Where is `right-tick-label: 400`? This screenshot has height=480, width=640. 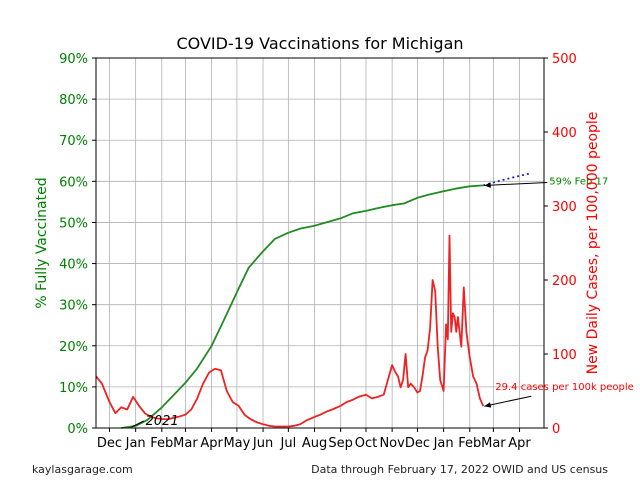
right-tick-label: 400 is located at coordinates (564, 133).